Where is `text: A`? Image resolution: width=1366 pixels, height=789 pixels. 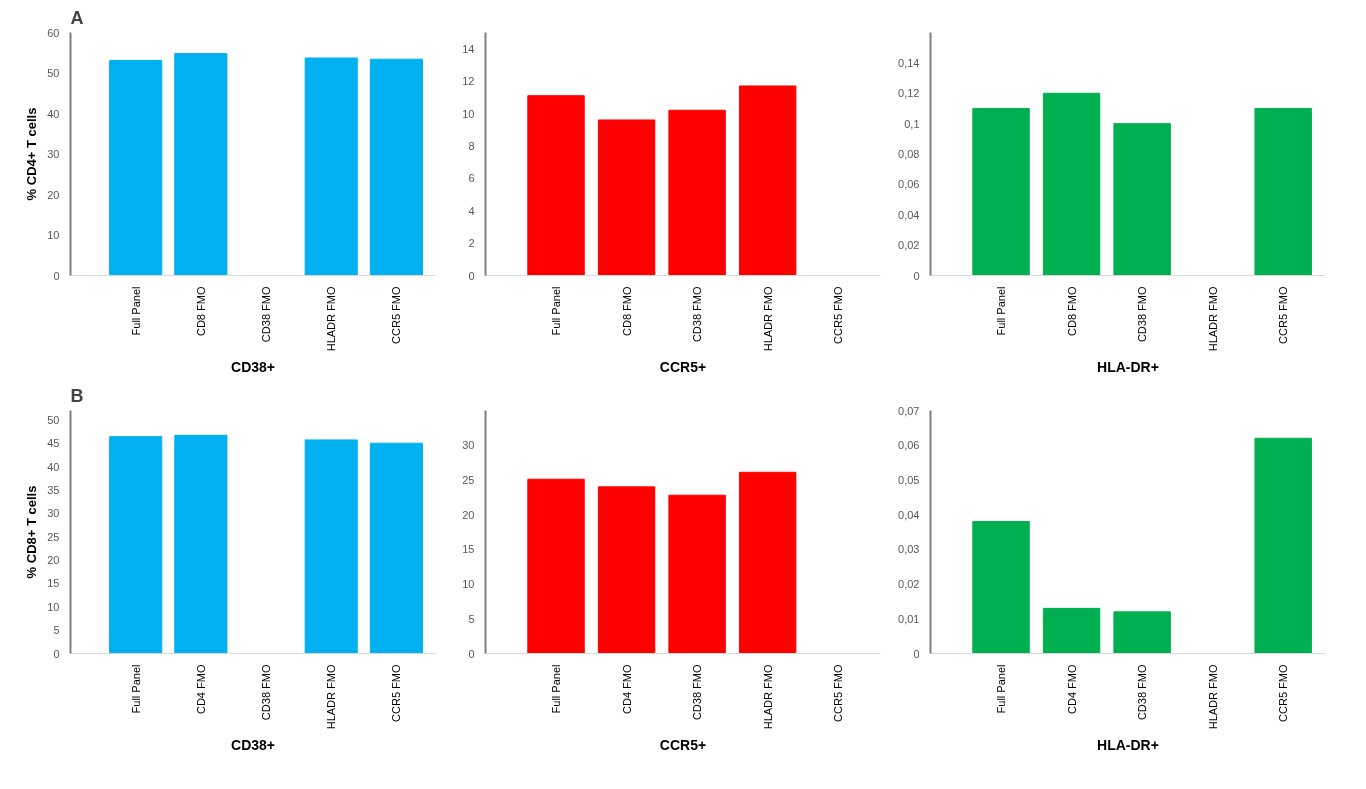 text: A is located at coordinates (77, 17).